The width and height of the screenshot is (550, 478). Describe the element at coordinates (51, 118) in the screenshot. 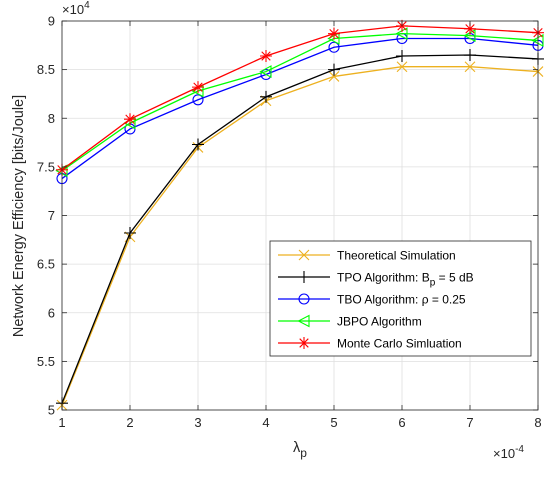

I see `y-tick-label: 8` at that location.